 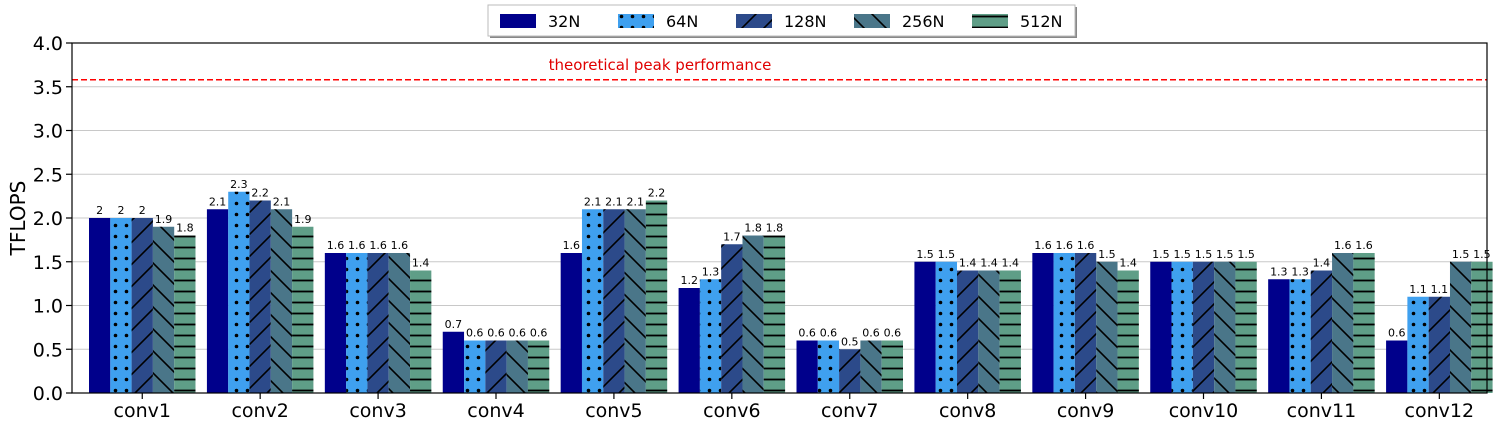 What do you see at coordinates (1440, 289) in the screenshot?
I see `data-label: 1.1` at bounding box center [1440, 289].